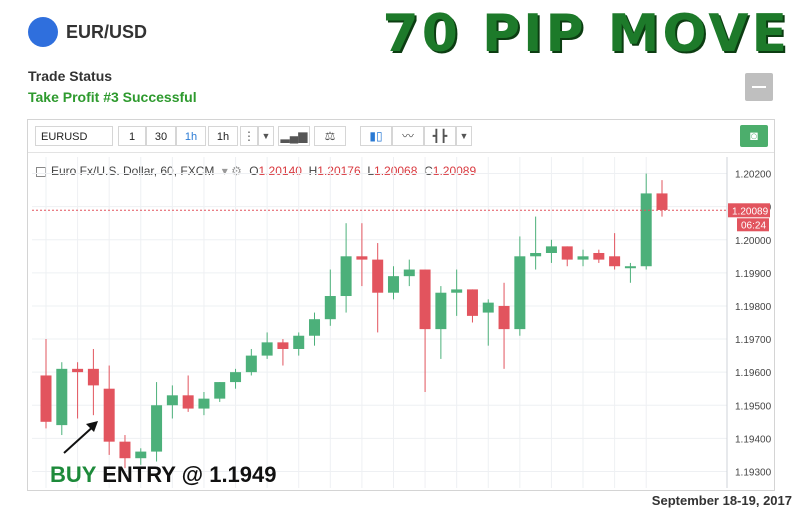  What do you see at coordinates (231, 171) in the screenshot?
I see `settings-icon: ▾ ⚙` at bounding box center [231, 171].